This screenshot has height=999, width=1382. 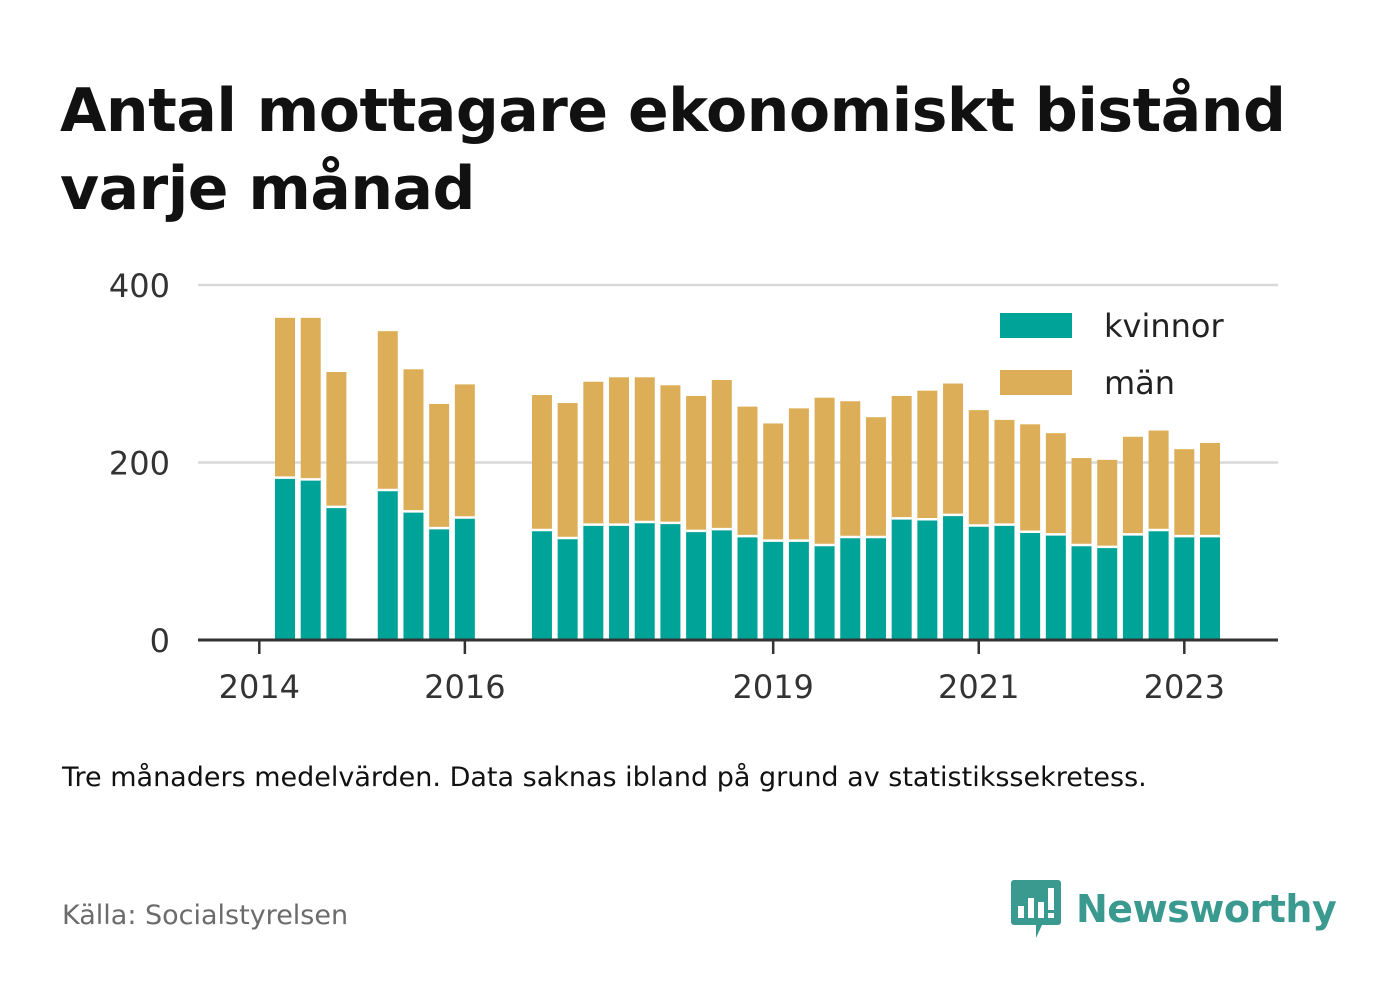 What do you see at coordinates (1036, 325) in the screenshot?
I see `legend-swatch-kvinnor` at bounding box center [1036, 325].